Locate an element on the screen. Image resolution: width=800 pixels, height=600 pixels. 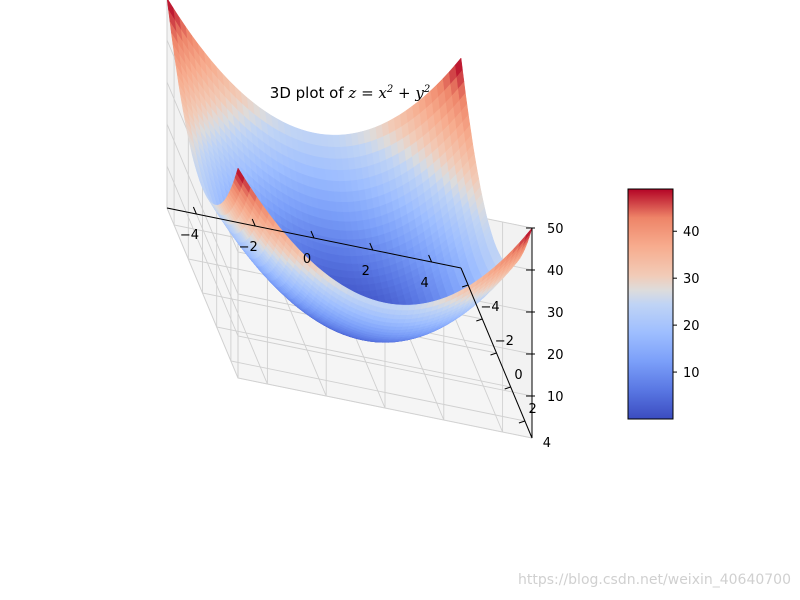
y-tick-label: −2 is located at coordinates (504, 341).